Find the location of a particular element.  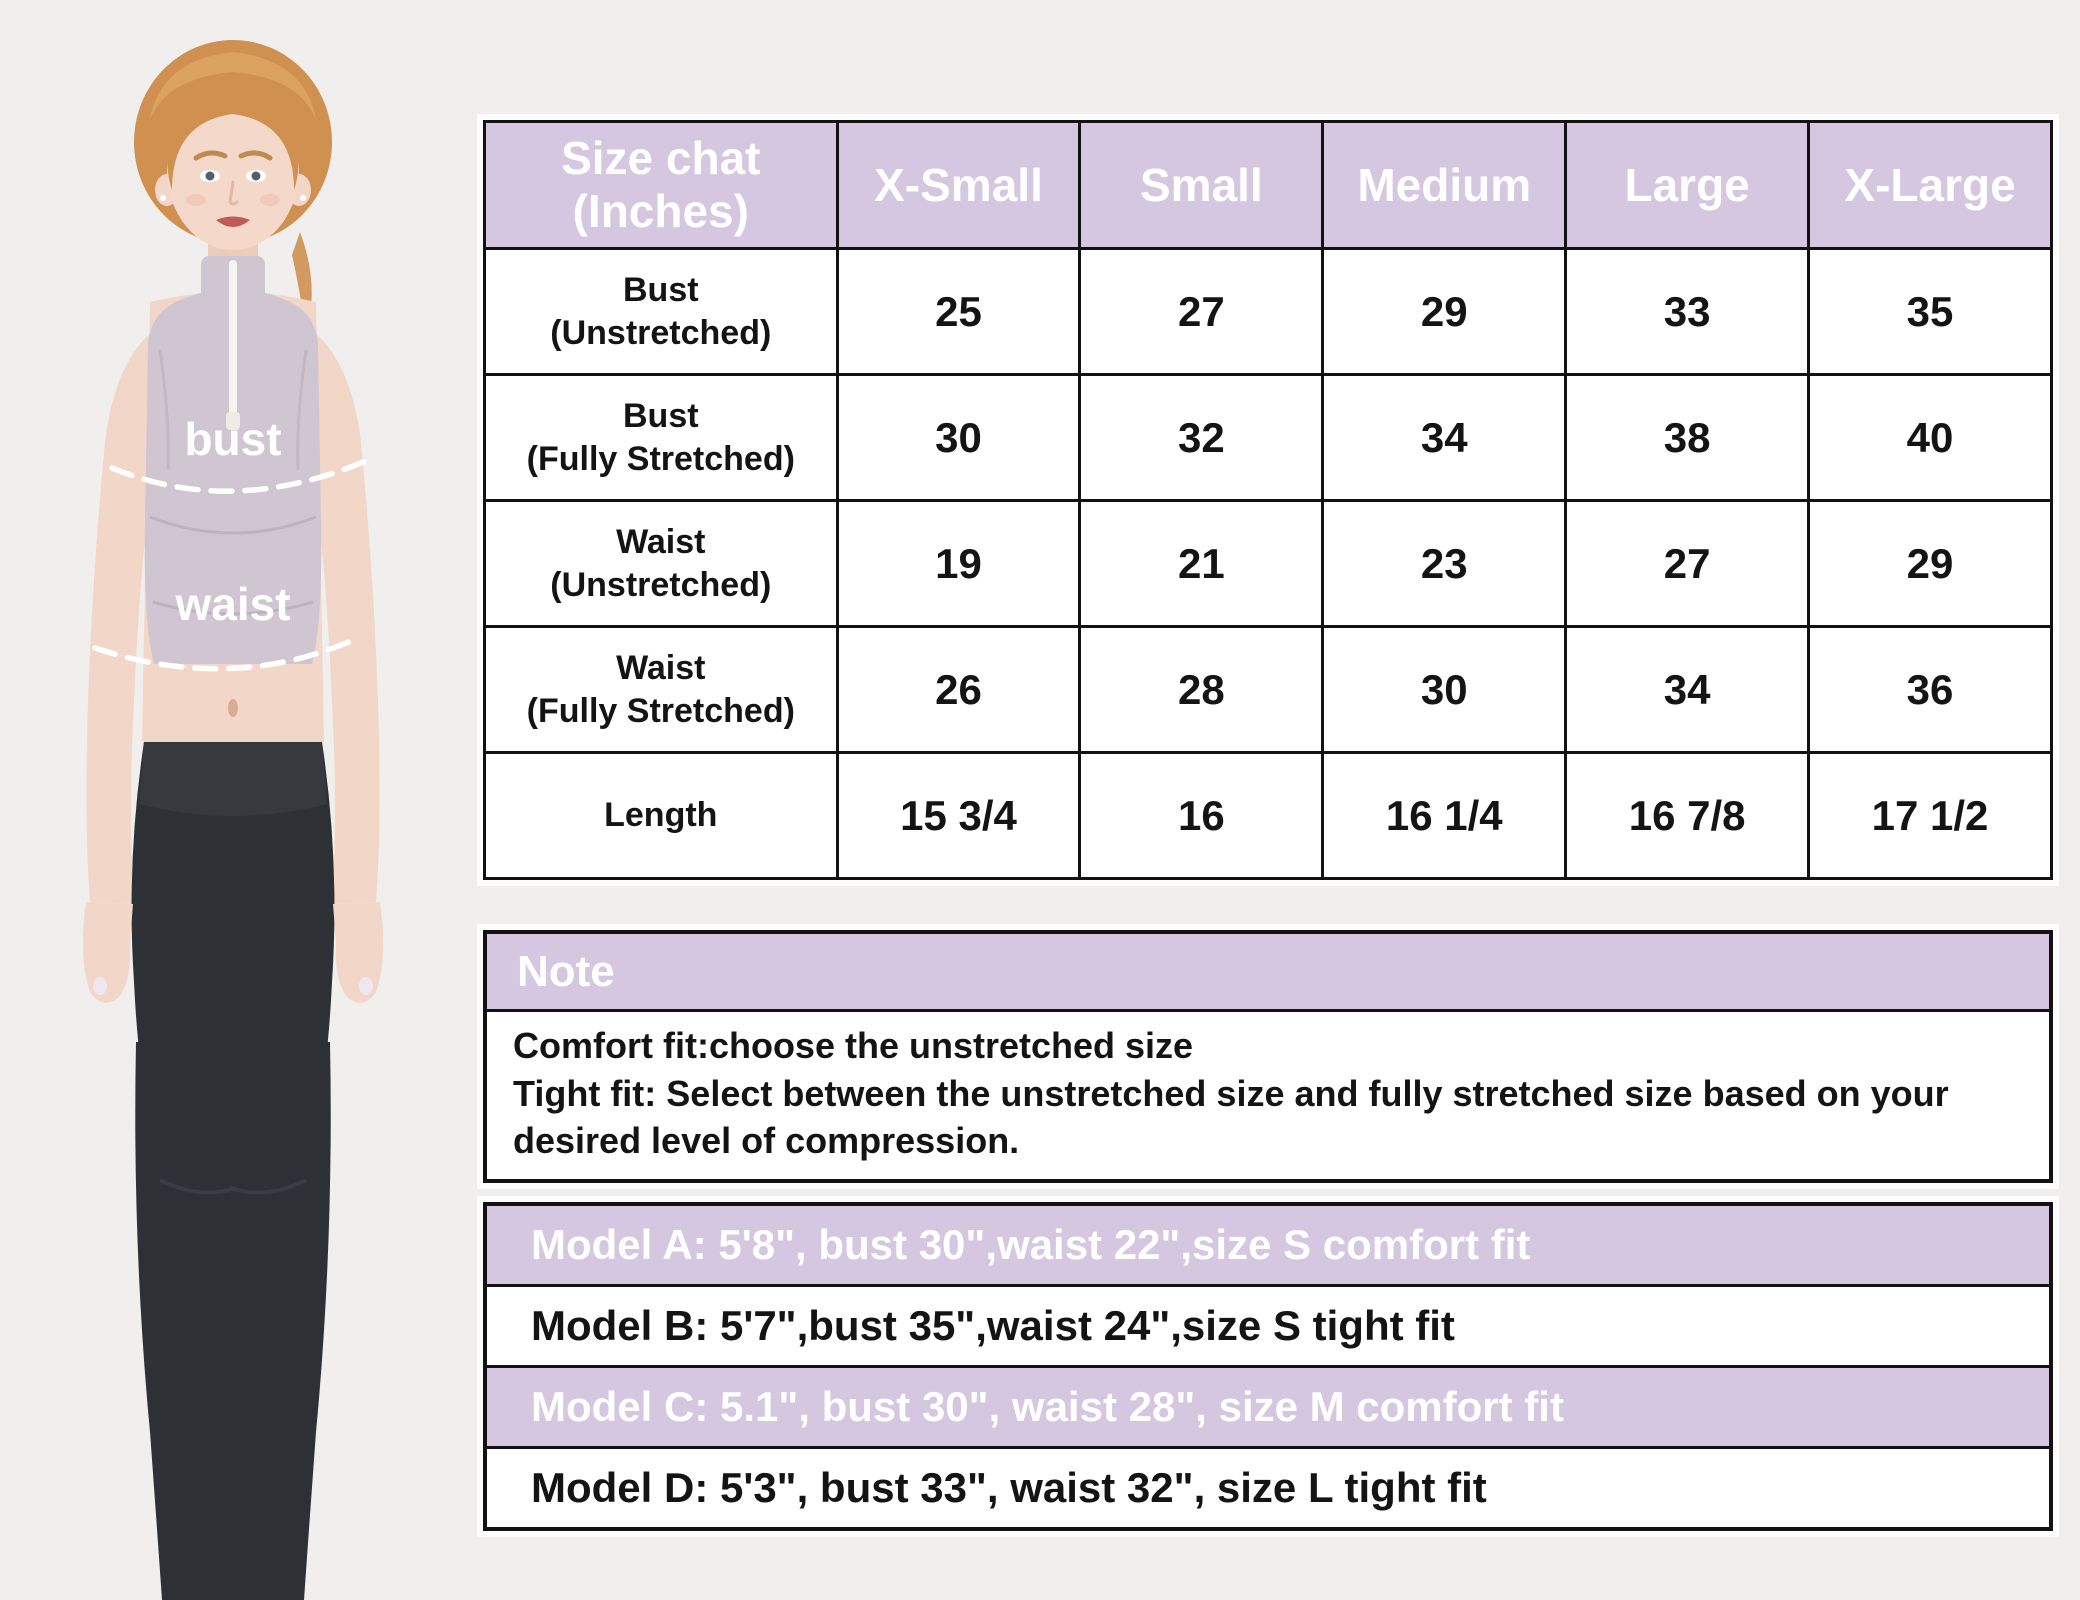

column-header-size-chart: Size chat (Inches) is located at coordinates (661, 185).